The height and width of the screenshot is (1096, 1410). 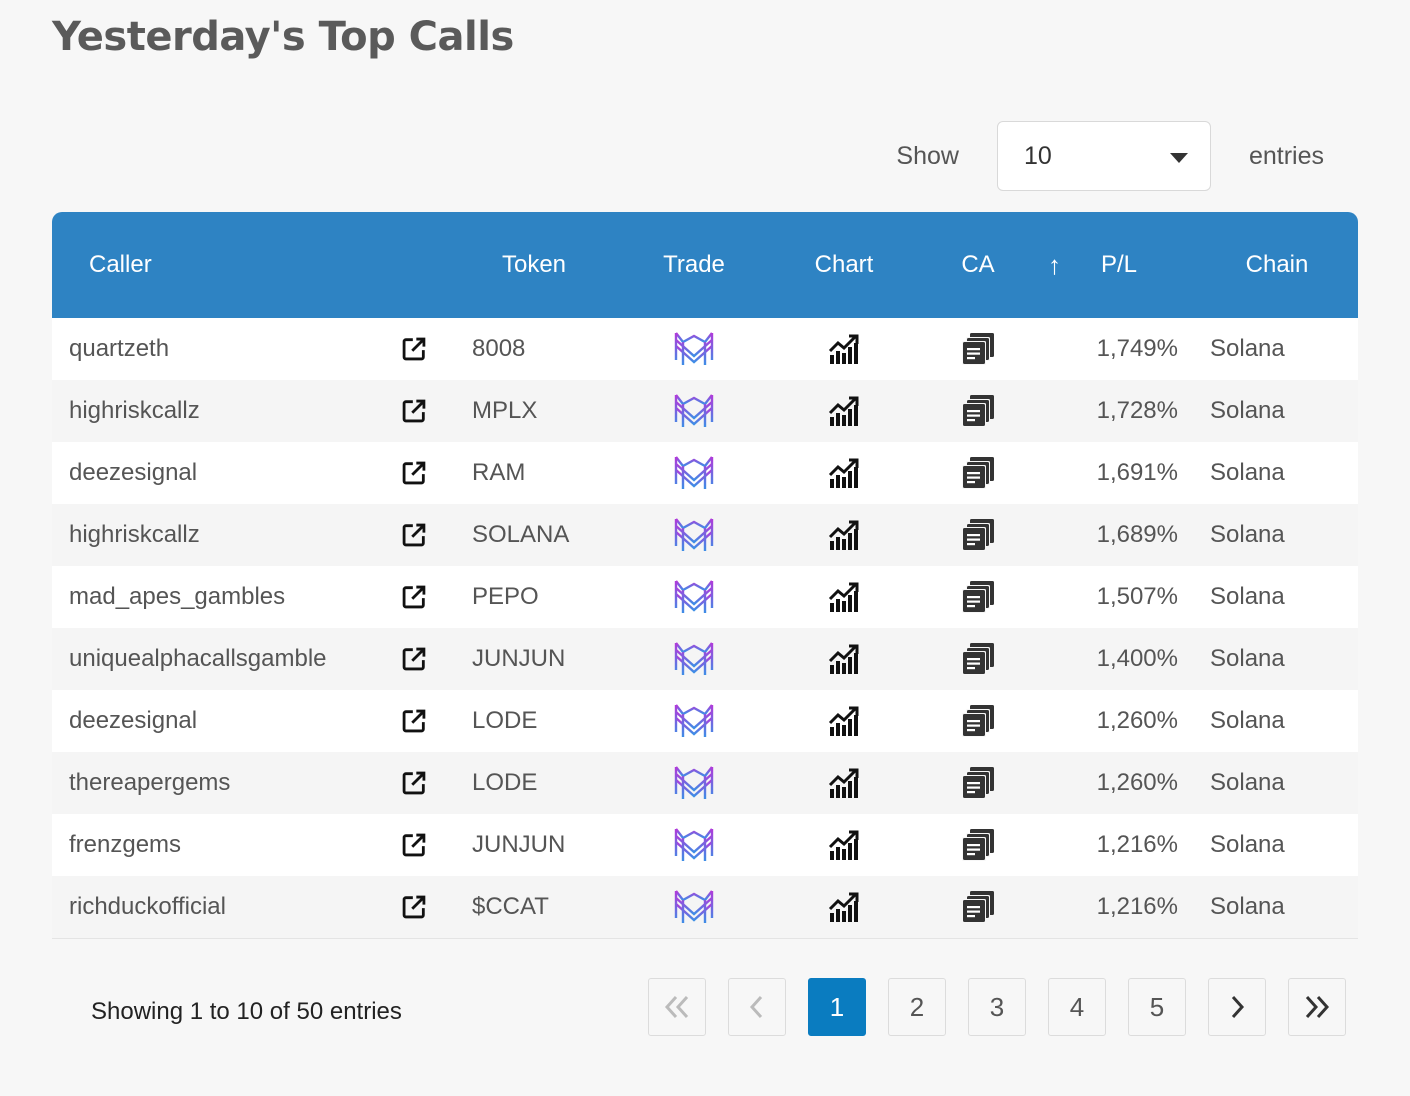 I want to click on table-row: quartzeth 8008, so click(x=705, y=349).